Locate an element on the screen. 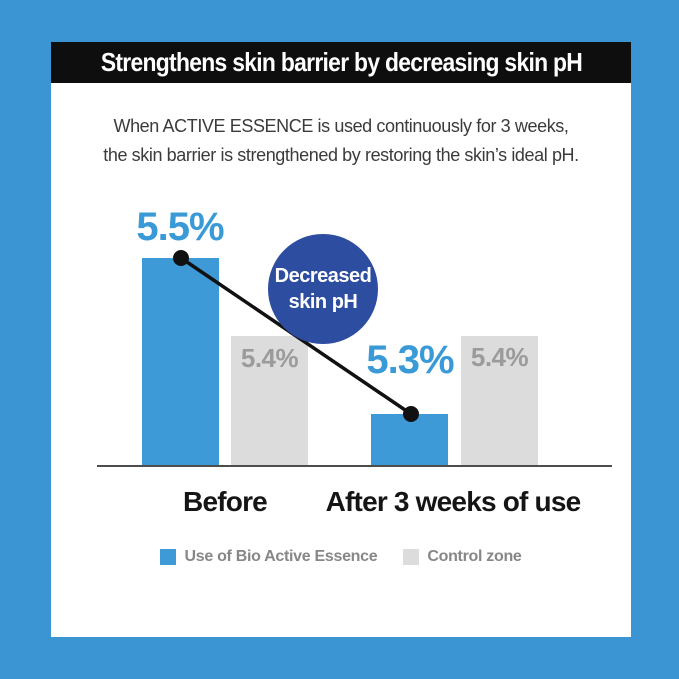 The height and width of the screenshot is (679, 679). category-label-before: Before is located at coordinates (225, 501).